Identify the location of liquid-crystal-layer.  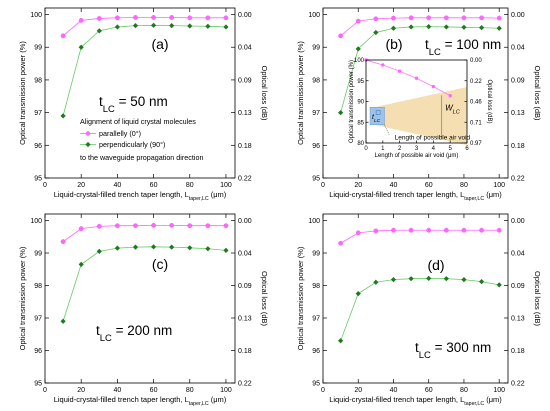
(377, 116).